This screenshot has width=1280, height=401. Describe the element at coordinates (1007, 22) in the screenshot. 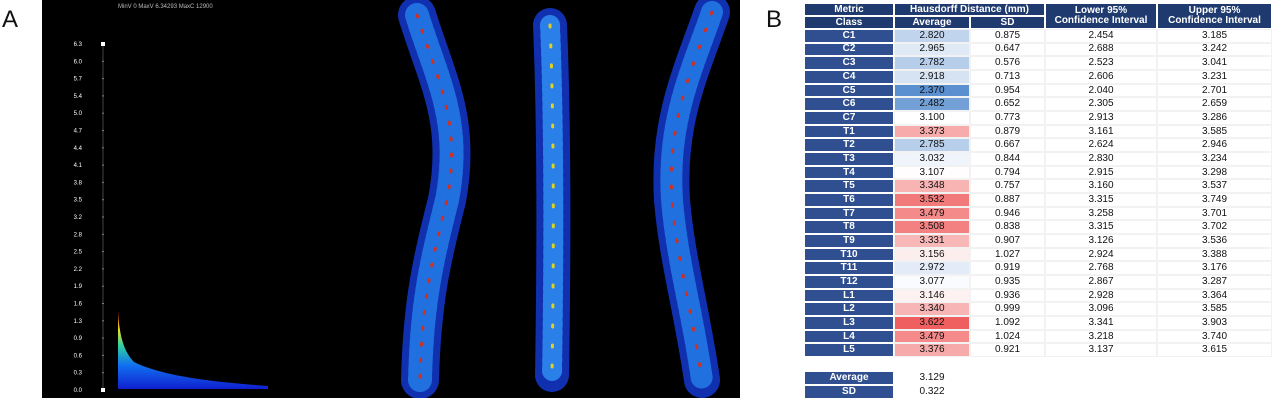

I see `header-cell: SD` at that location.